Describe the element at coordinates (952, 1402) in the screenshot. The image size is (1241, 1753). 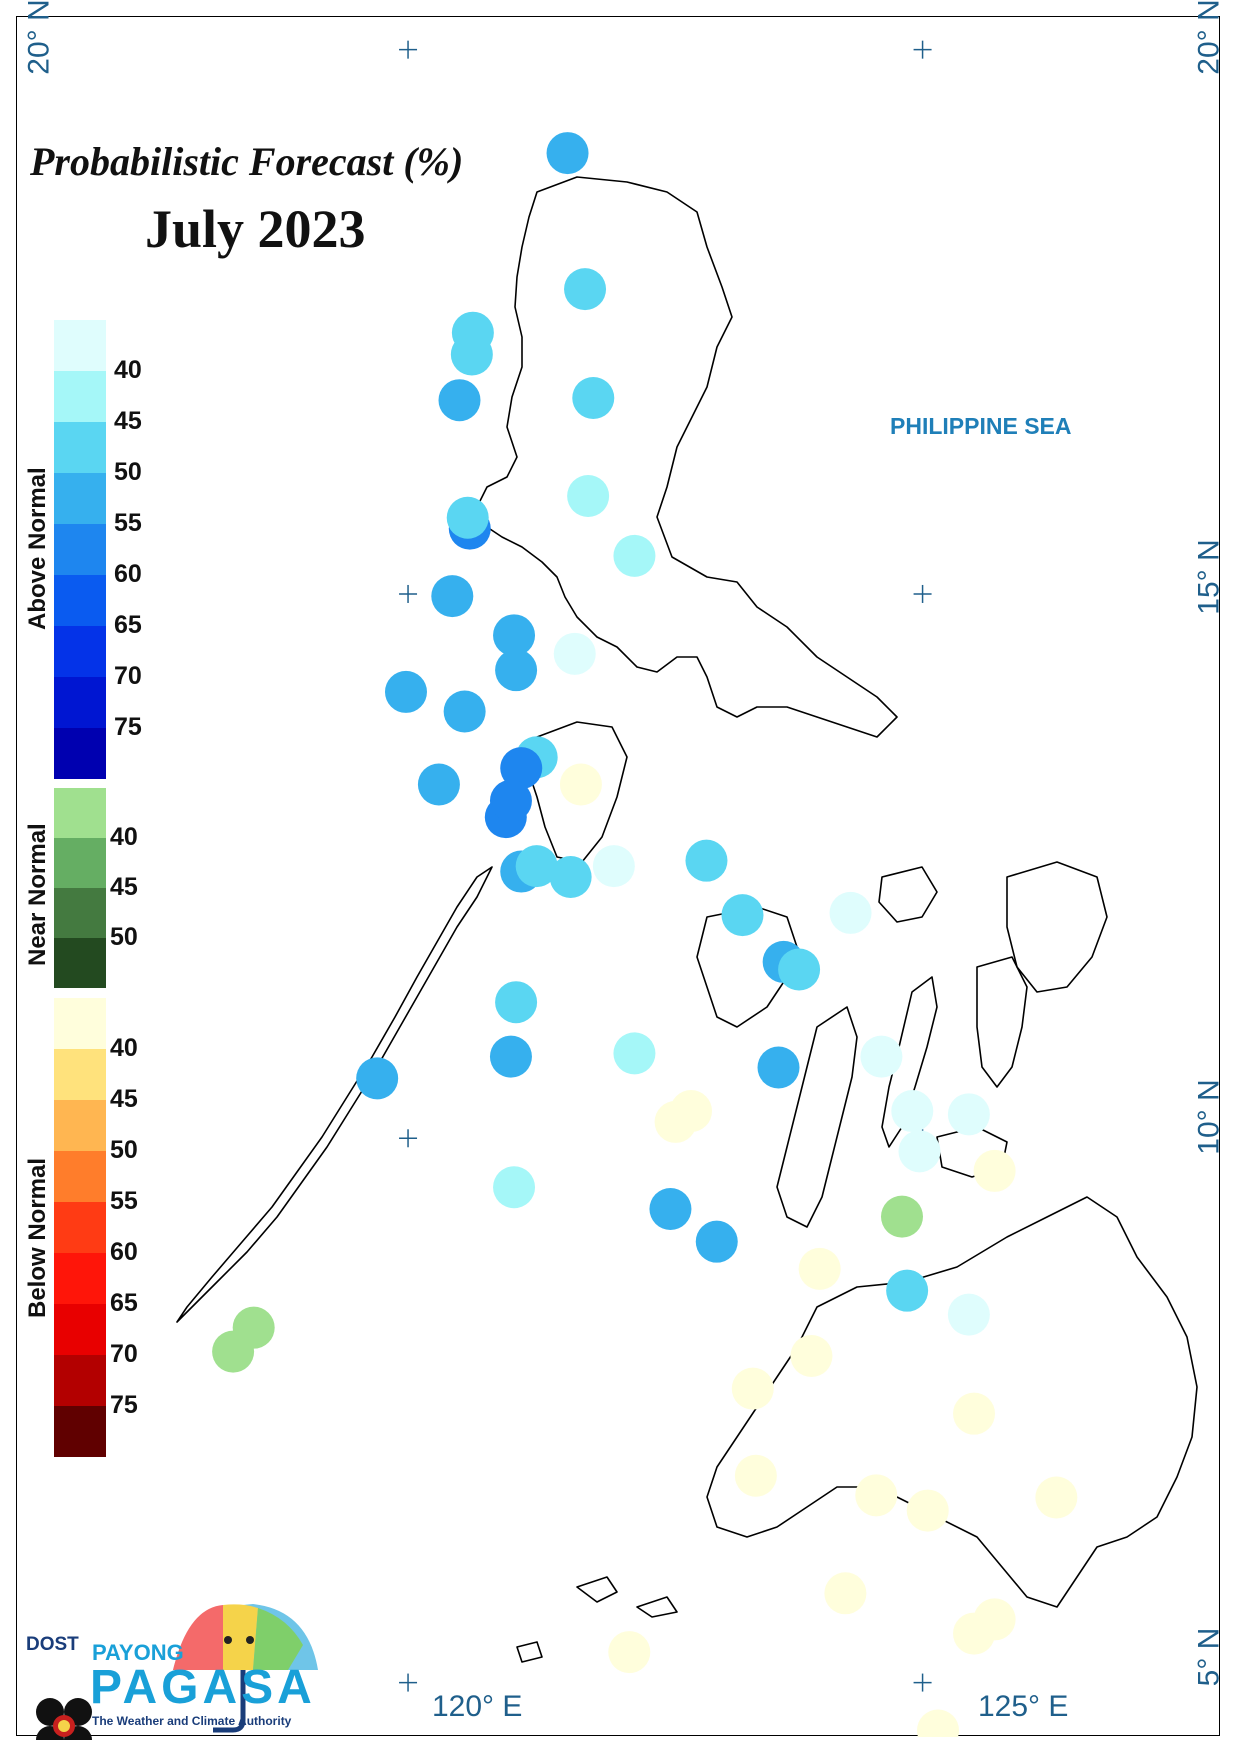
I see `coastline-mindanao` at that location.